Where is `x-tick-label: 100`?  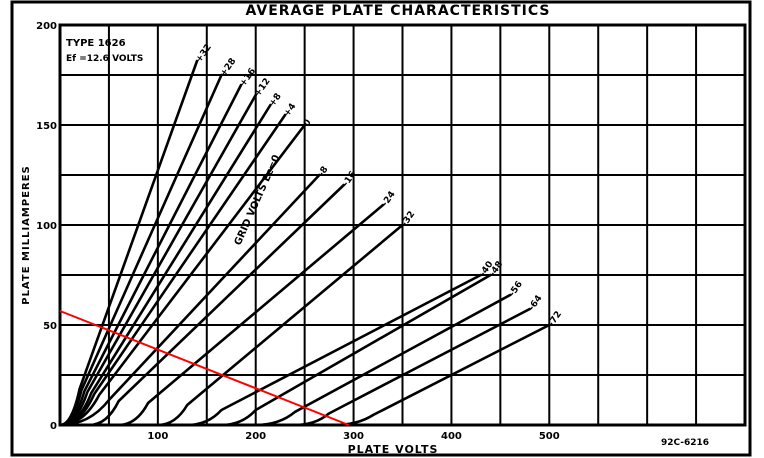 x-tick-label: 100 is located at coordinates (157, 436).